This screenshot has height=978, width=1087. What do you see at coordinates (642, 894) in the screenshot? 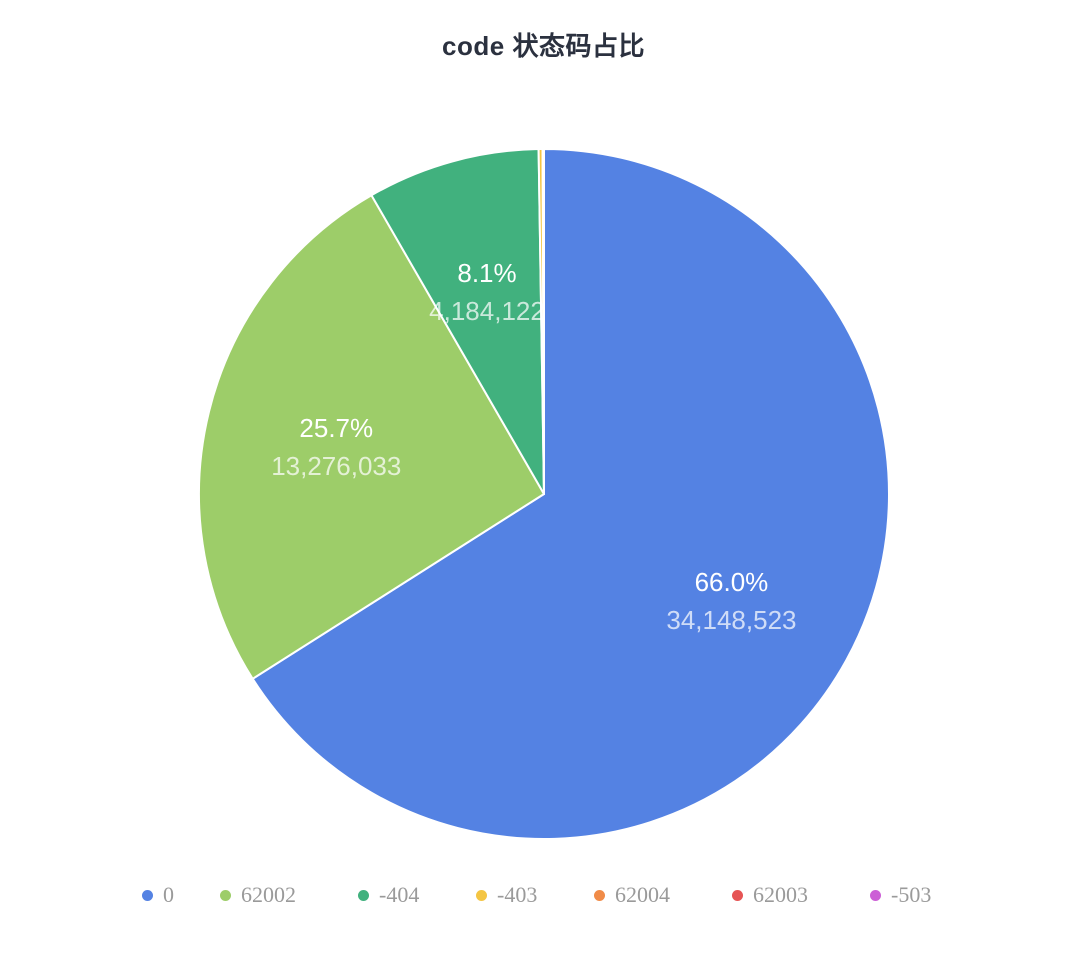
I see `legend-label: 62004` at bounding box center [642, 894].